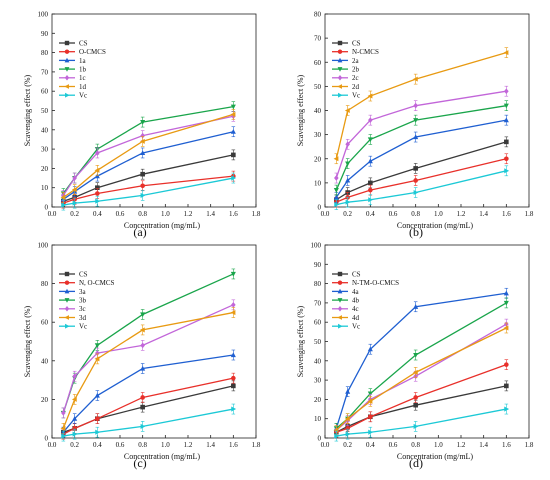 This screenshot has height=480, width=550. Describe the element at coordinates (318, 111) in the screenshot. I see `y-tick-label: 40` at that location.